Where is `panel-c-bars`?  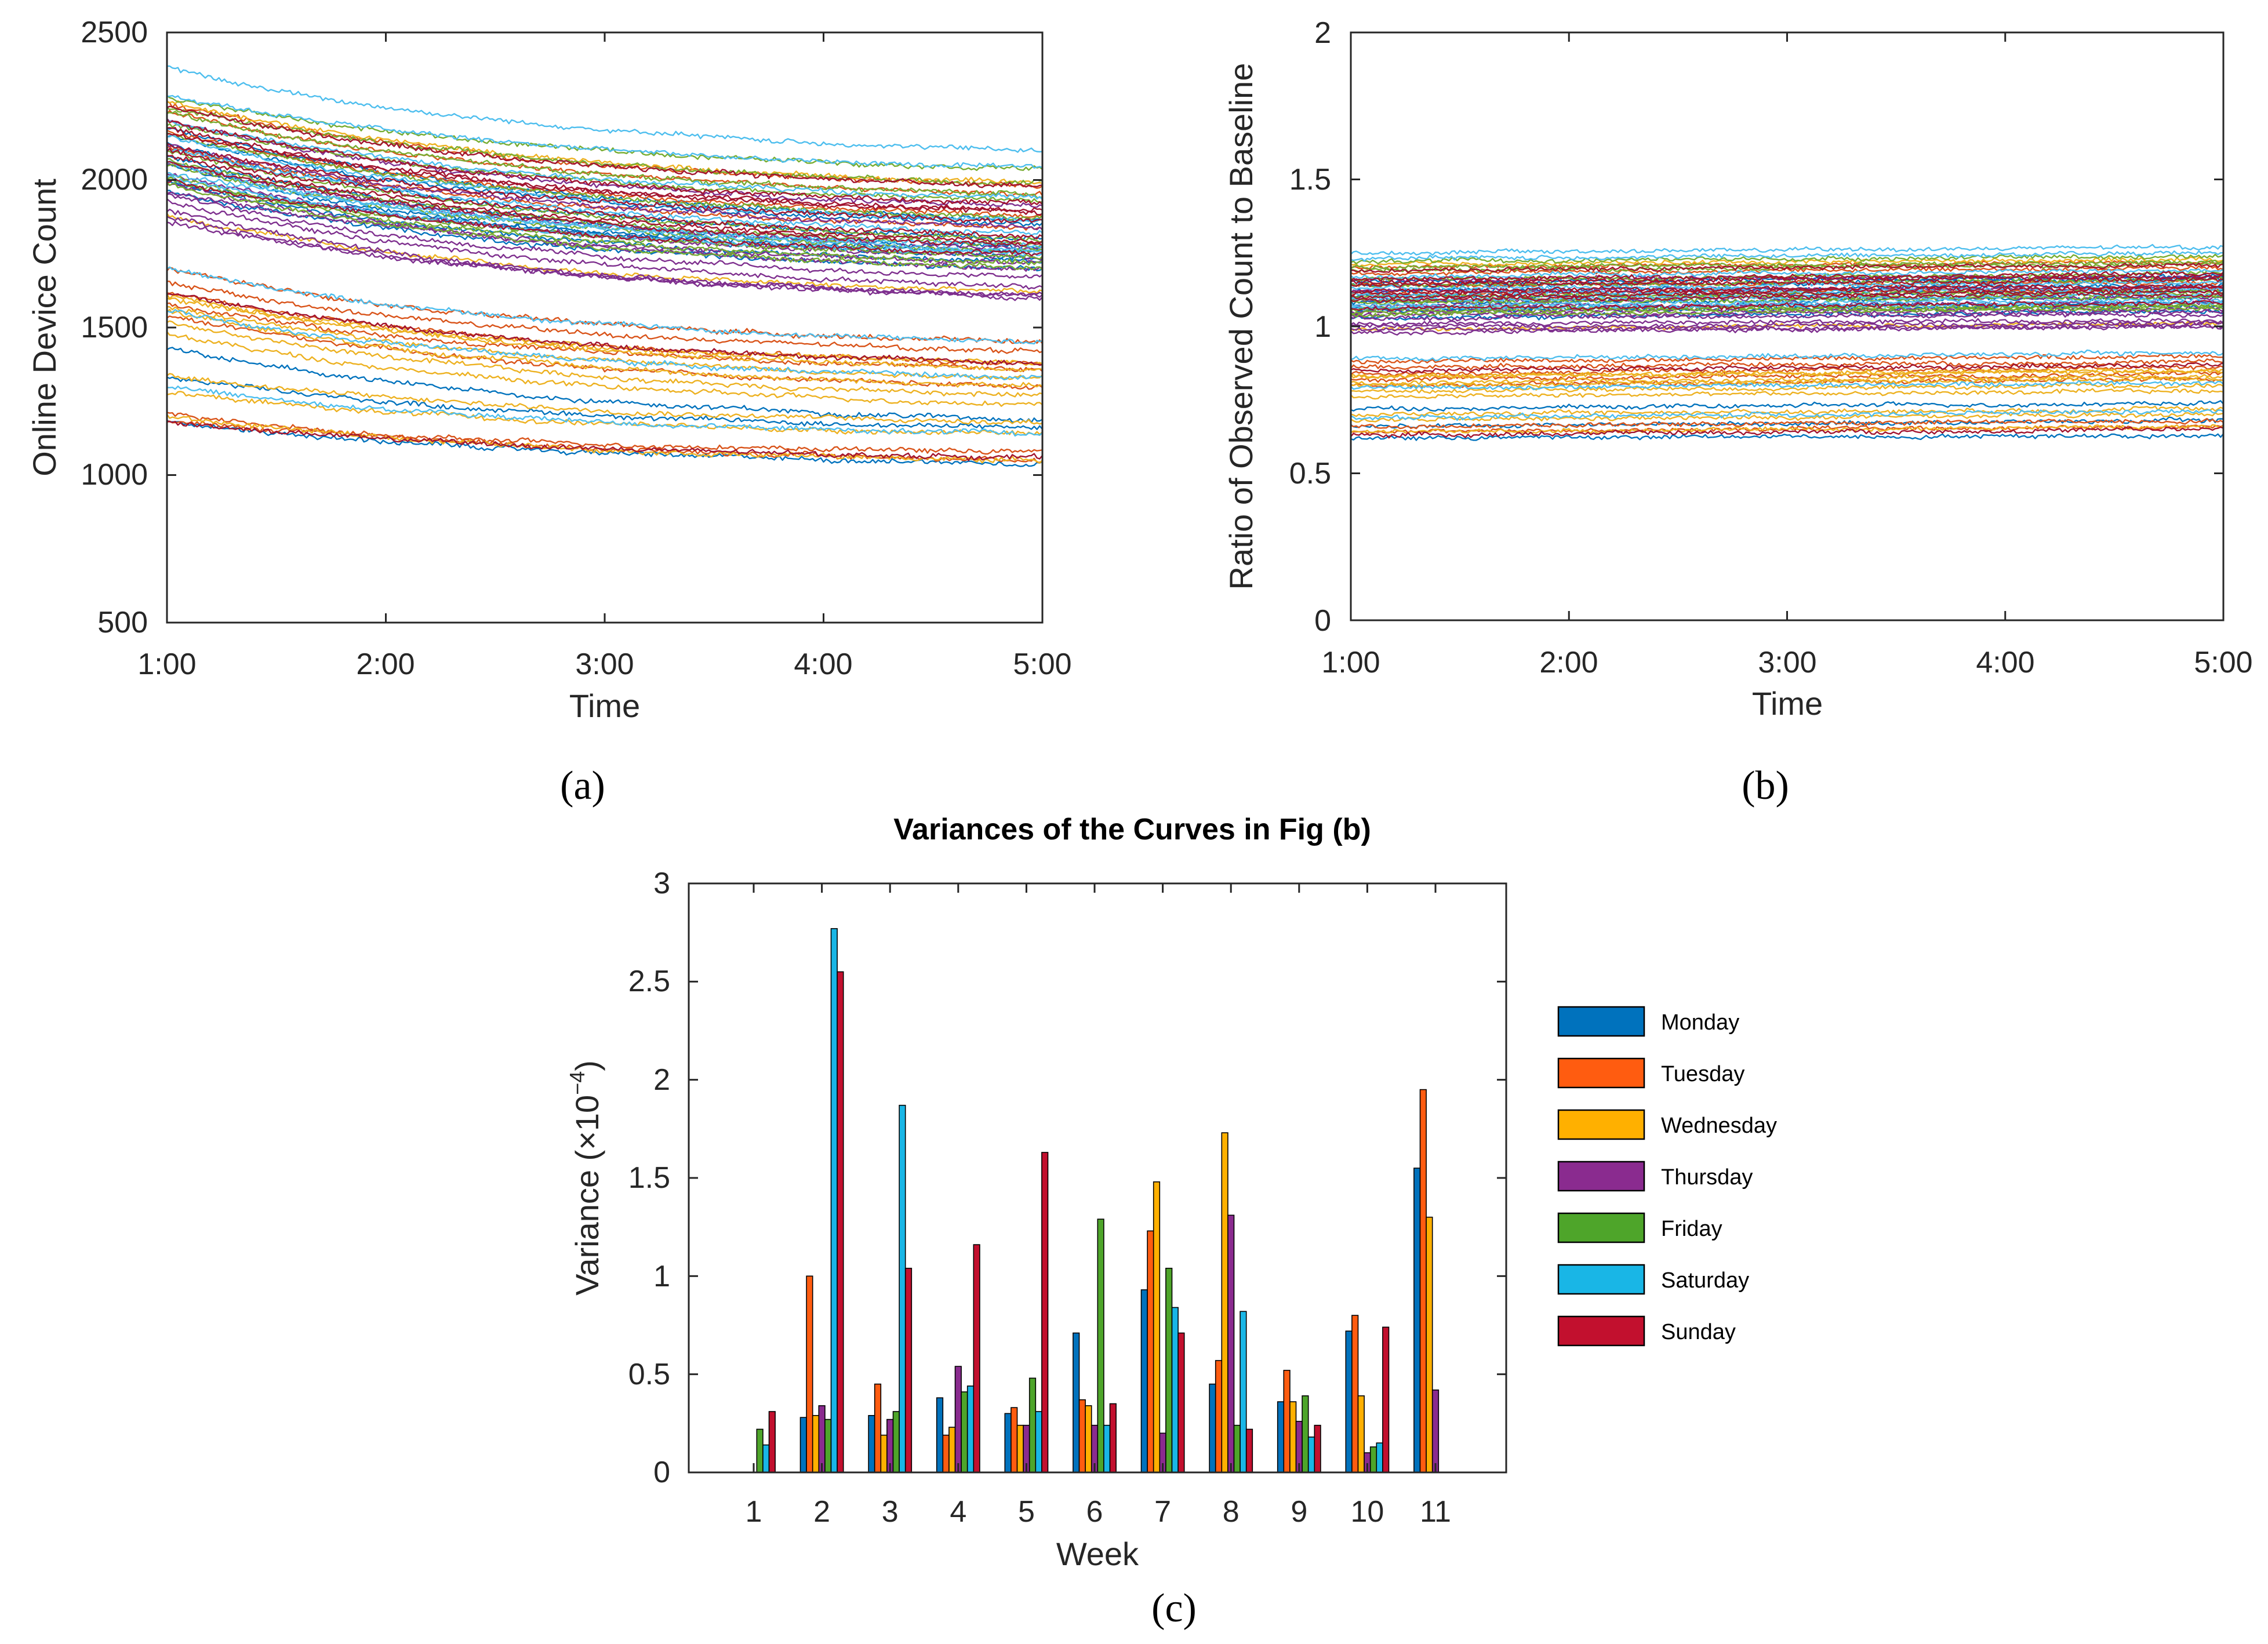
panel-c-bars is located at coordinates (1098, 1200).